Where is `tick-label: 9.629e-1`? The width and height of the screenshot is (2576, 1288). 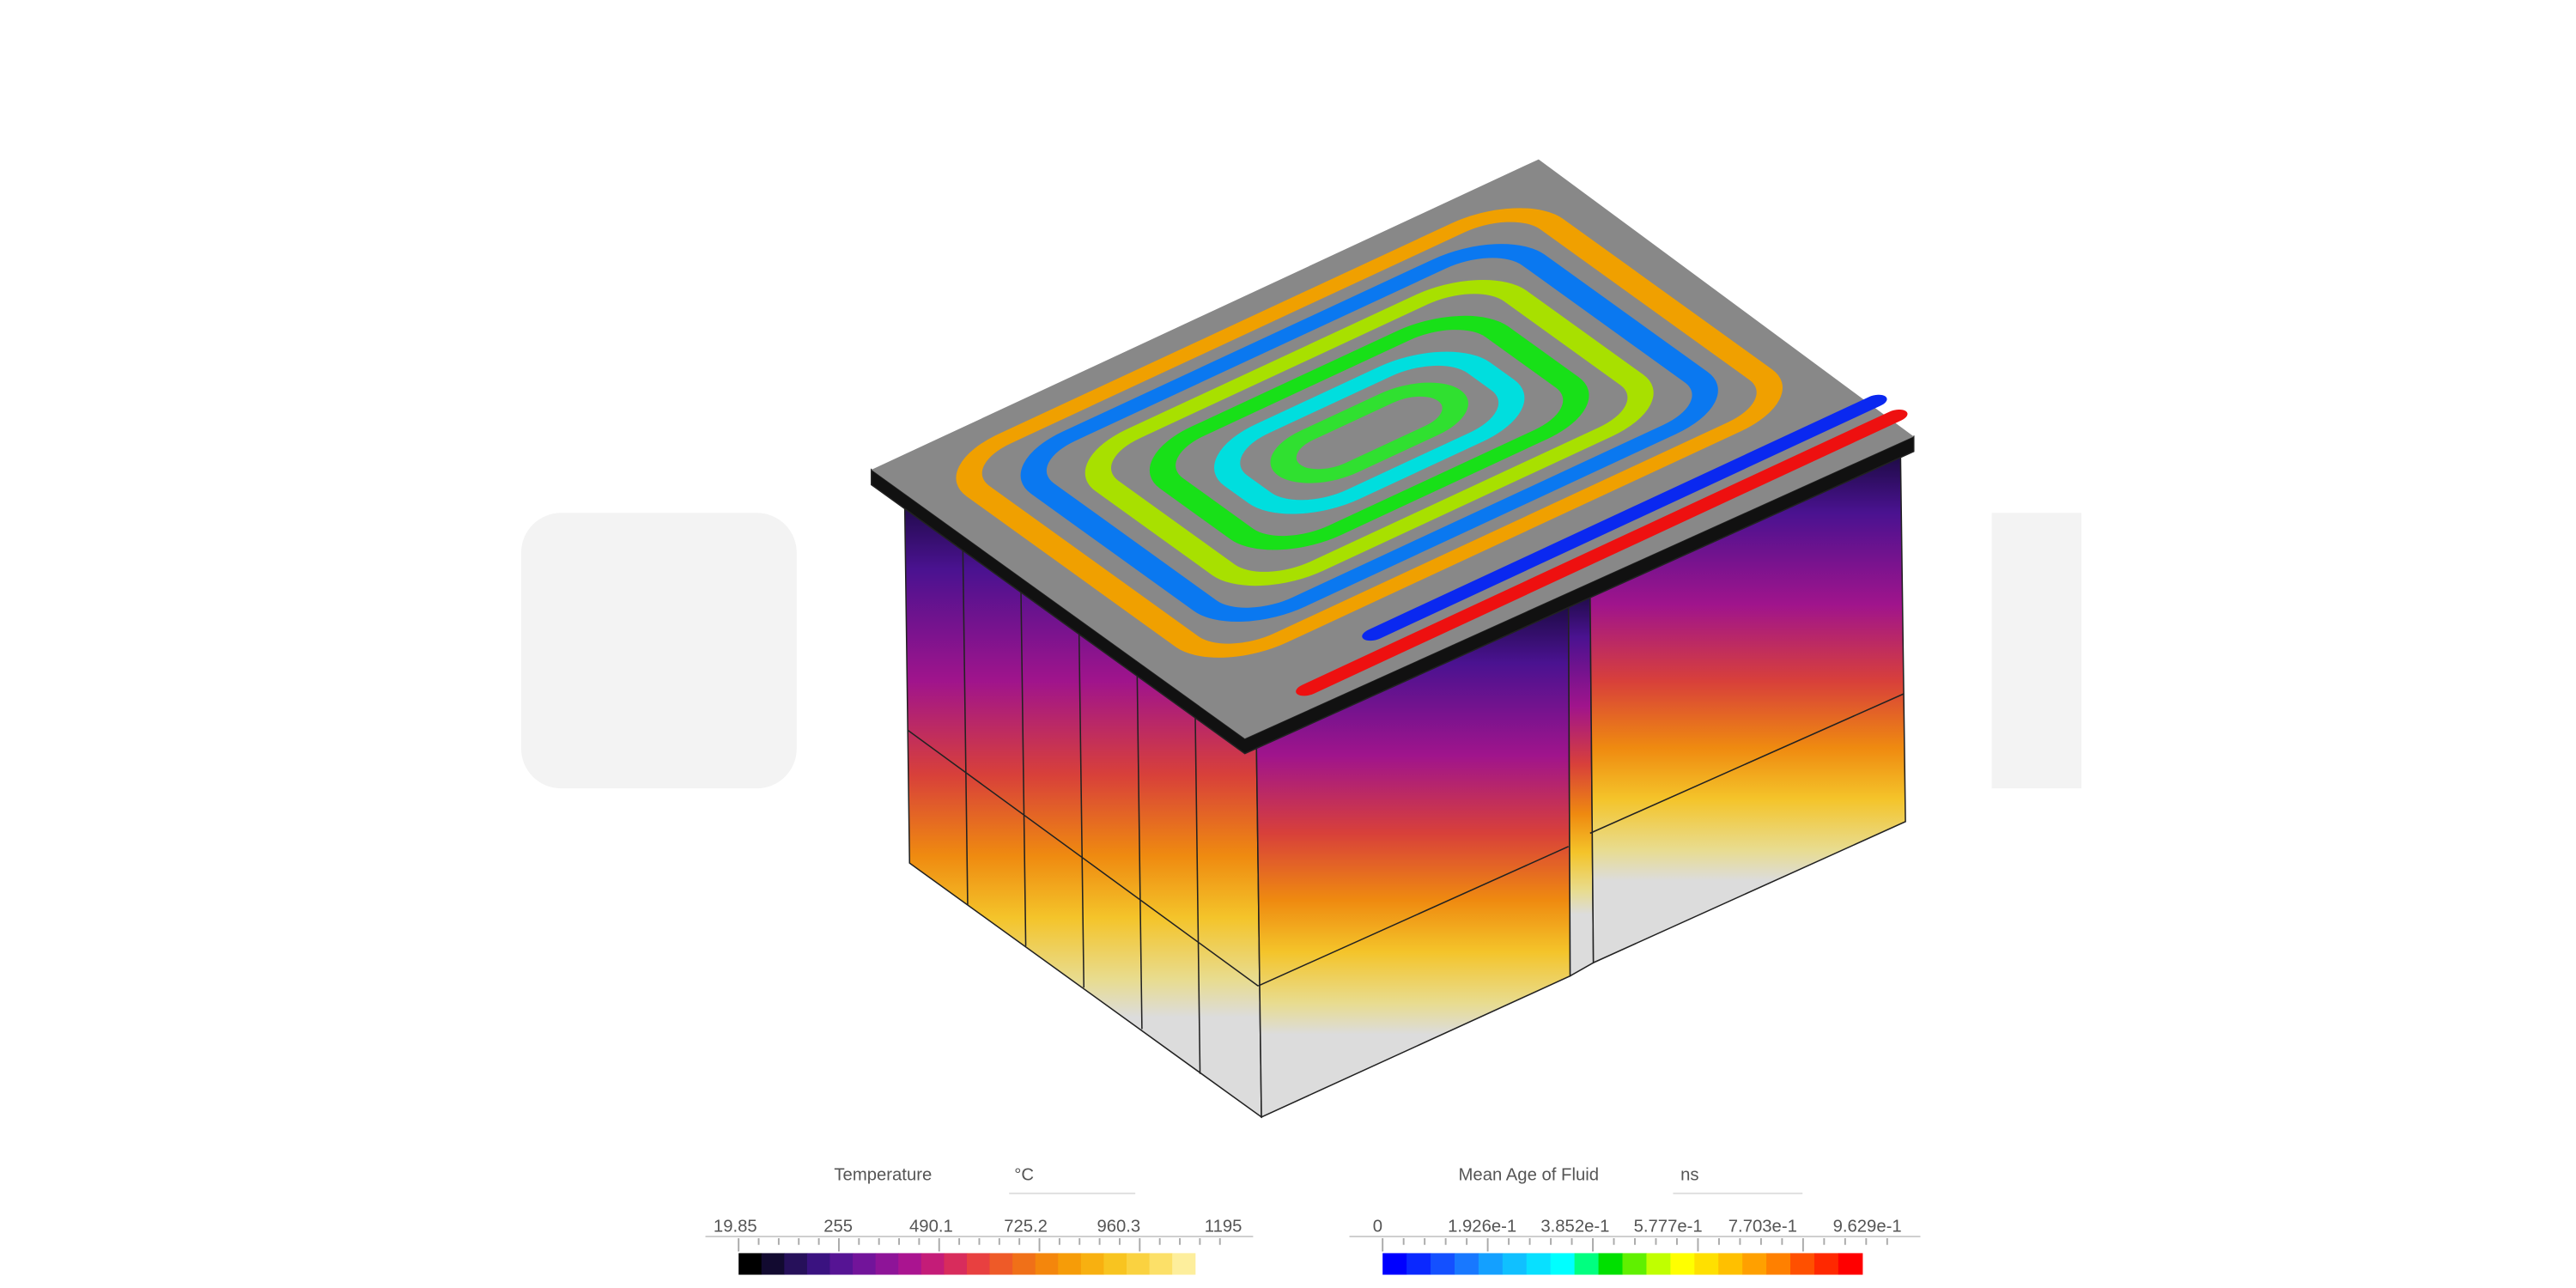 tick-label: 9.629e-1 is located at coordinates (1867, 1226).